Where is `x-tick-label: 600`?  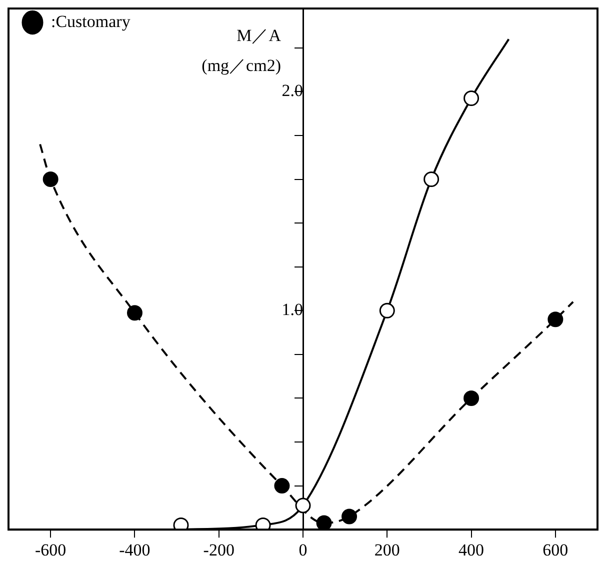 x-tick-label: 600 is located at coordinates (555, 550).